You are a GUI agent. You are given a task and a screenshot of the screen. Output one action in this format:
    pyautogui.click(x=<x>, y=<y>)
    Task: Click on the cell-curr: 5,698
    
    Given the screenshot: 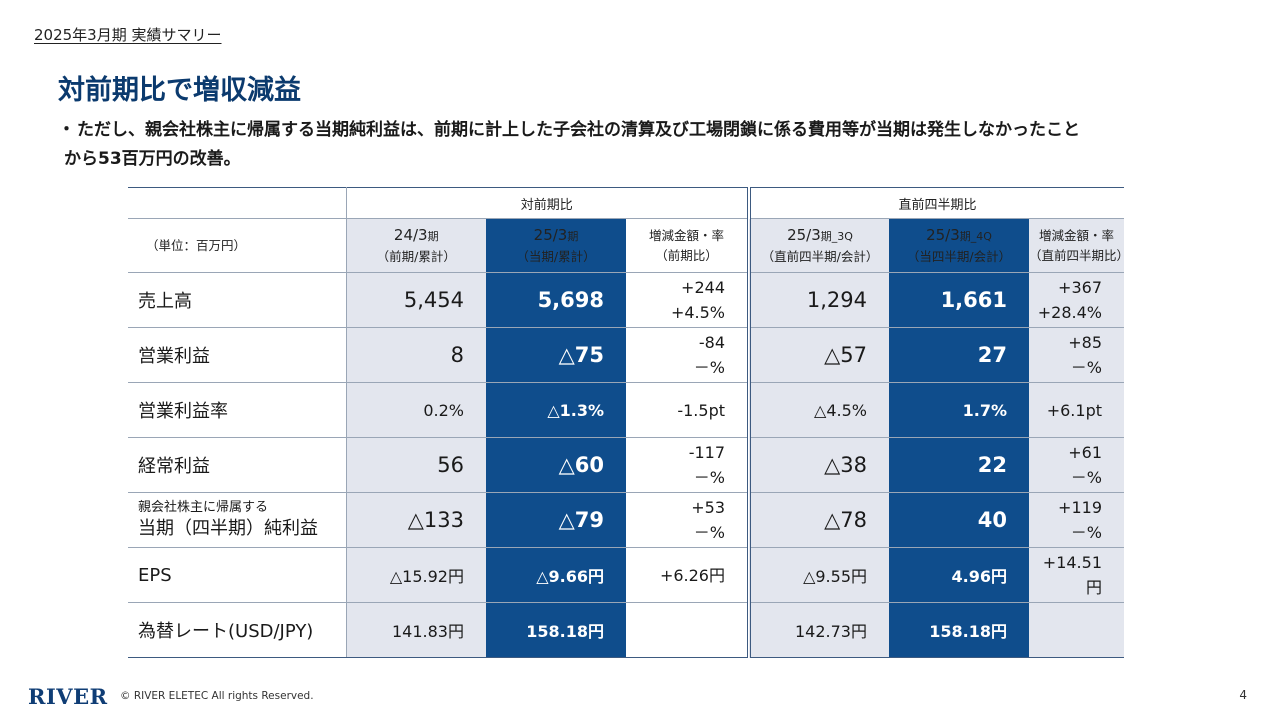 What is the action you would take?
    pyautogui.click(x=556, y=300)
    